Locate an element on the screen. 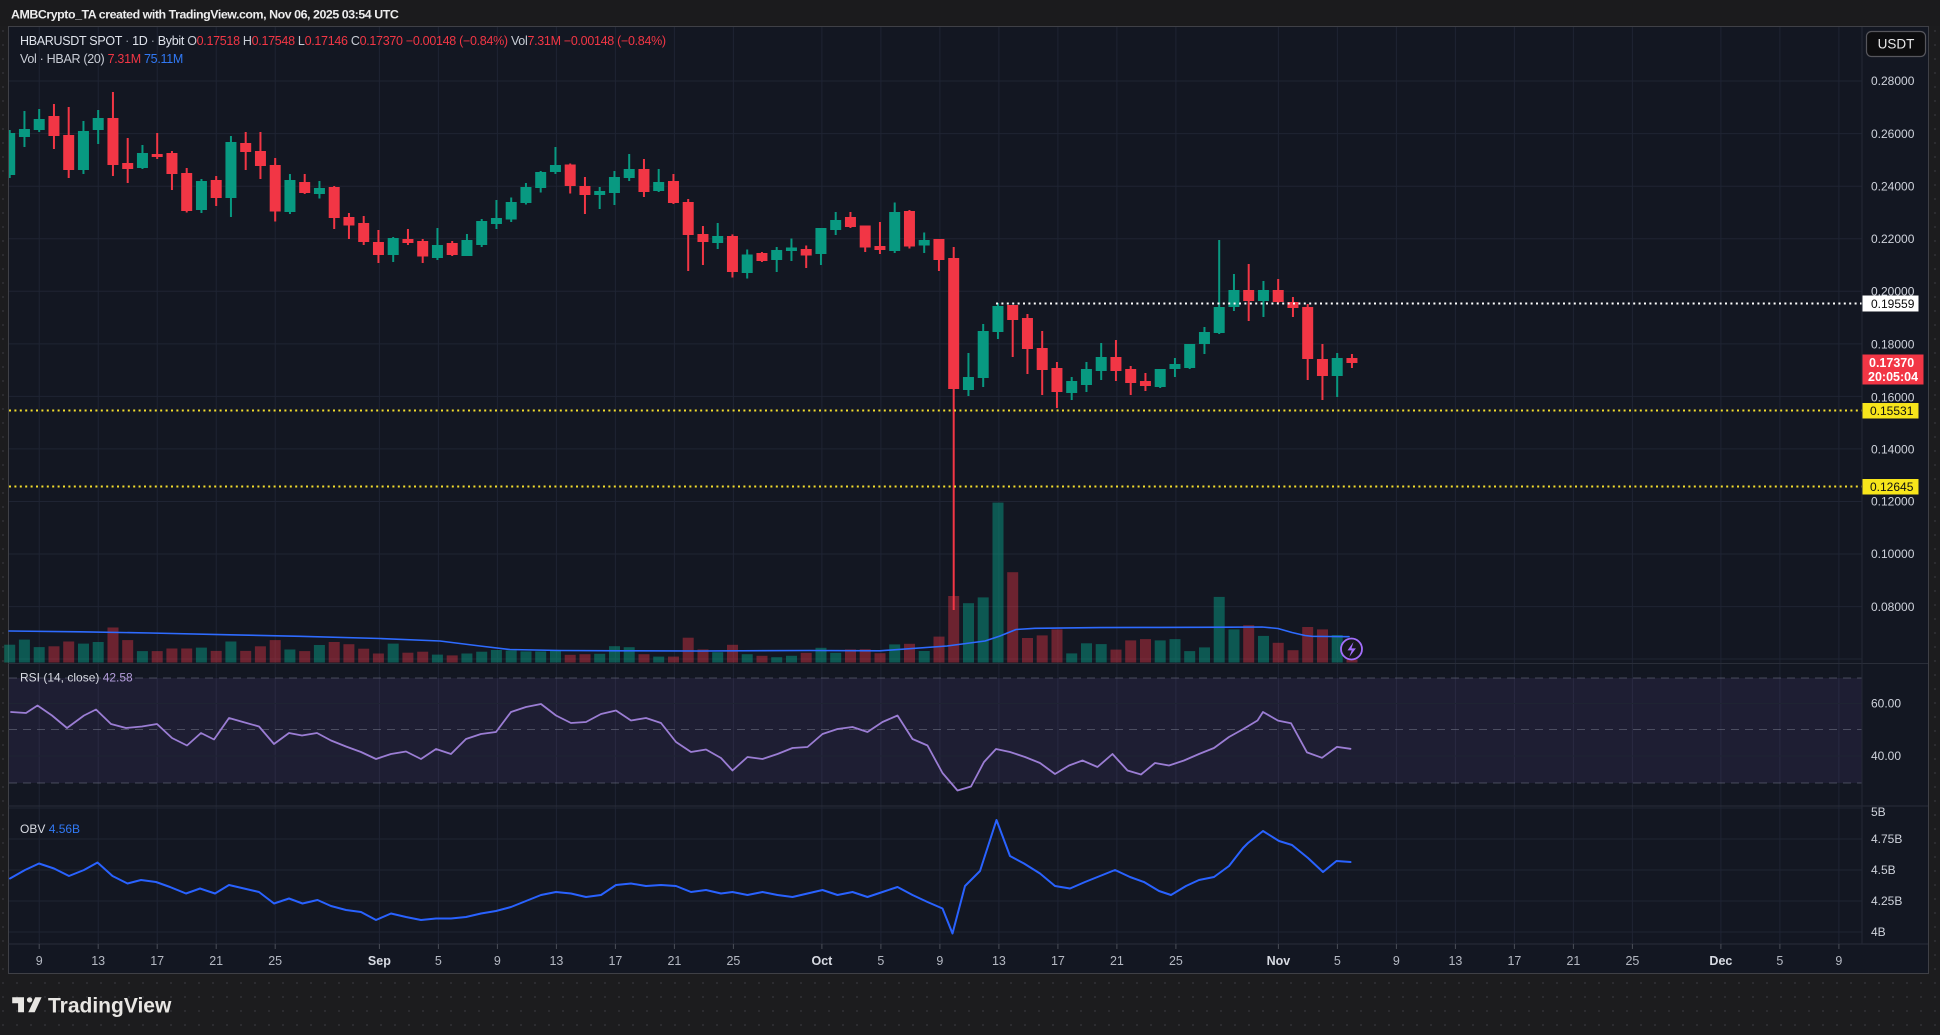 The width and height of the screenshot is (1940, 1035). svg-text: 4.5B is located at coordinates (1883, 870).